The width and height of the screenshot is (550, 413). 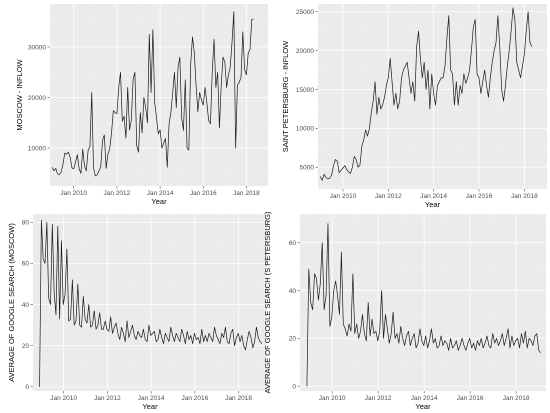 What do you see at coordinates (267, 302) in the screenshot?
I see `y-axis-title: AVERAGE OF GOOGLE SEARCH (S PETERSBURG)` at bounding box center [267, 302].